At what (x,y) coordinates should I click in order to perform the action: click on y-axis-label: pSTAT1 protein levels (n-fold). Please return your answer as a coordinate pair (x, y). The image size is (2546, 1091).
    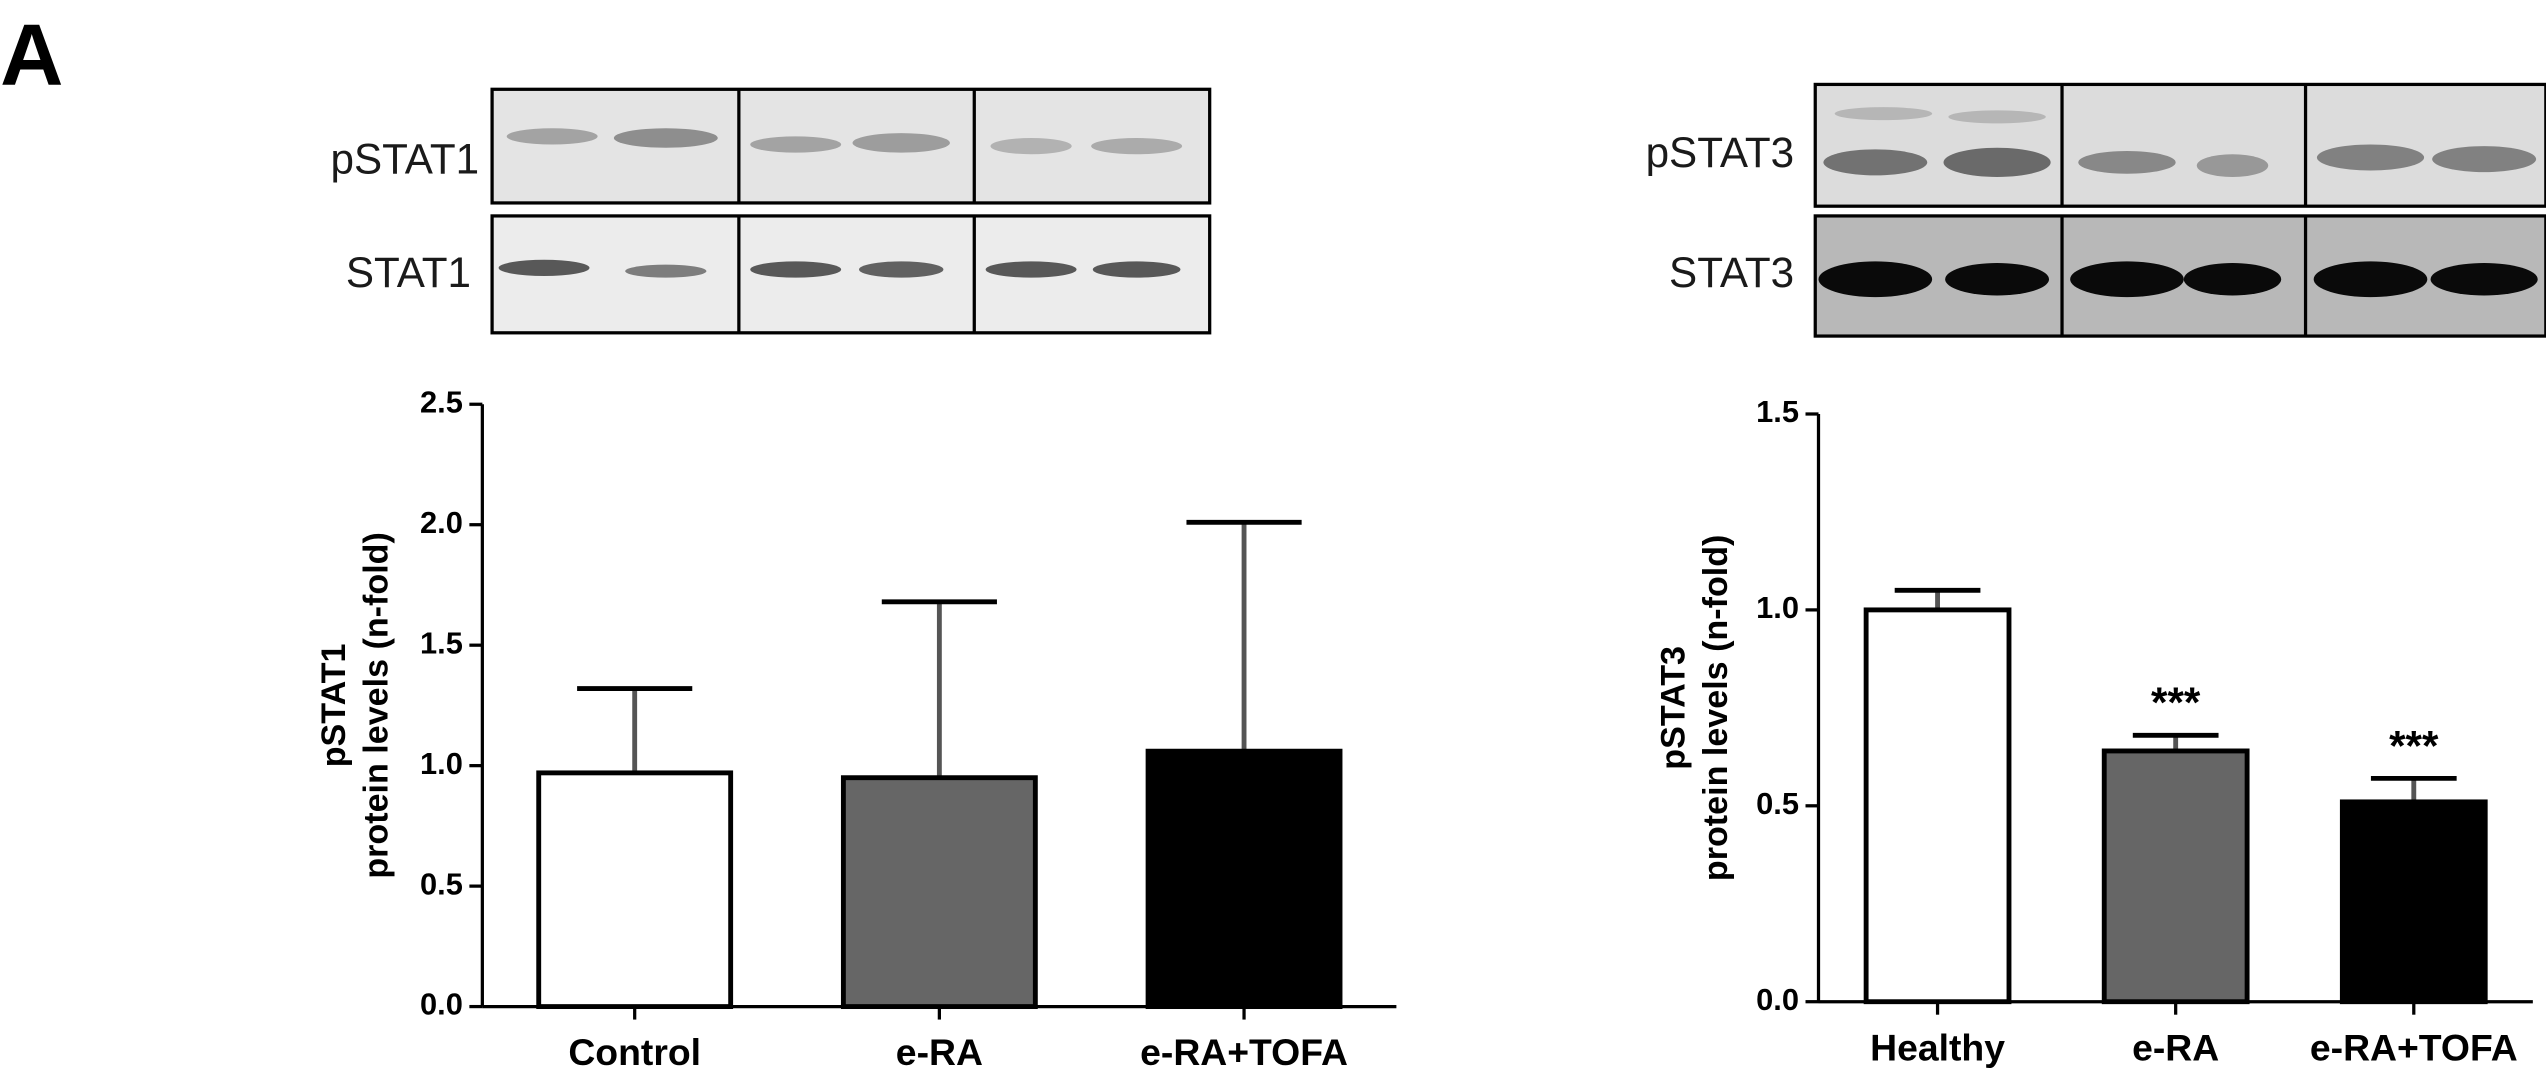
    Looking at the image, I should click on (355, 705).